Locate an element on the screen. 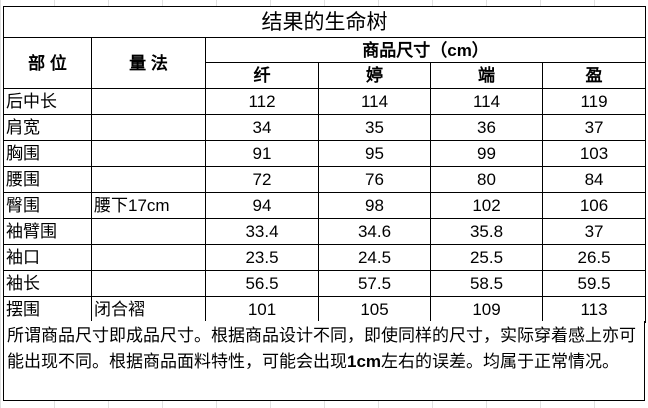  table-row: 袖长 56.5 57.5 58.5 59.5 is located at coordinates (325, 283).